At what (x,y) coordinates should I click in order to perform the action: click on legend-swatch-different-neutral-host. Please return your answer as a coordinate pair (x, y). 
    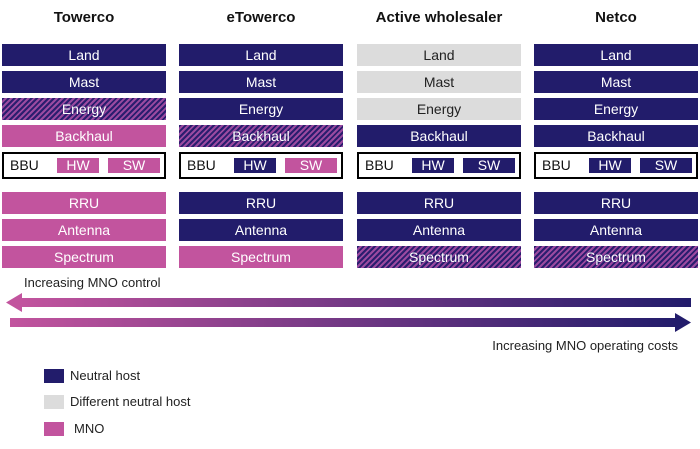
    Looking at the image, I should click on (54, 402).